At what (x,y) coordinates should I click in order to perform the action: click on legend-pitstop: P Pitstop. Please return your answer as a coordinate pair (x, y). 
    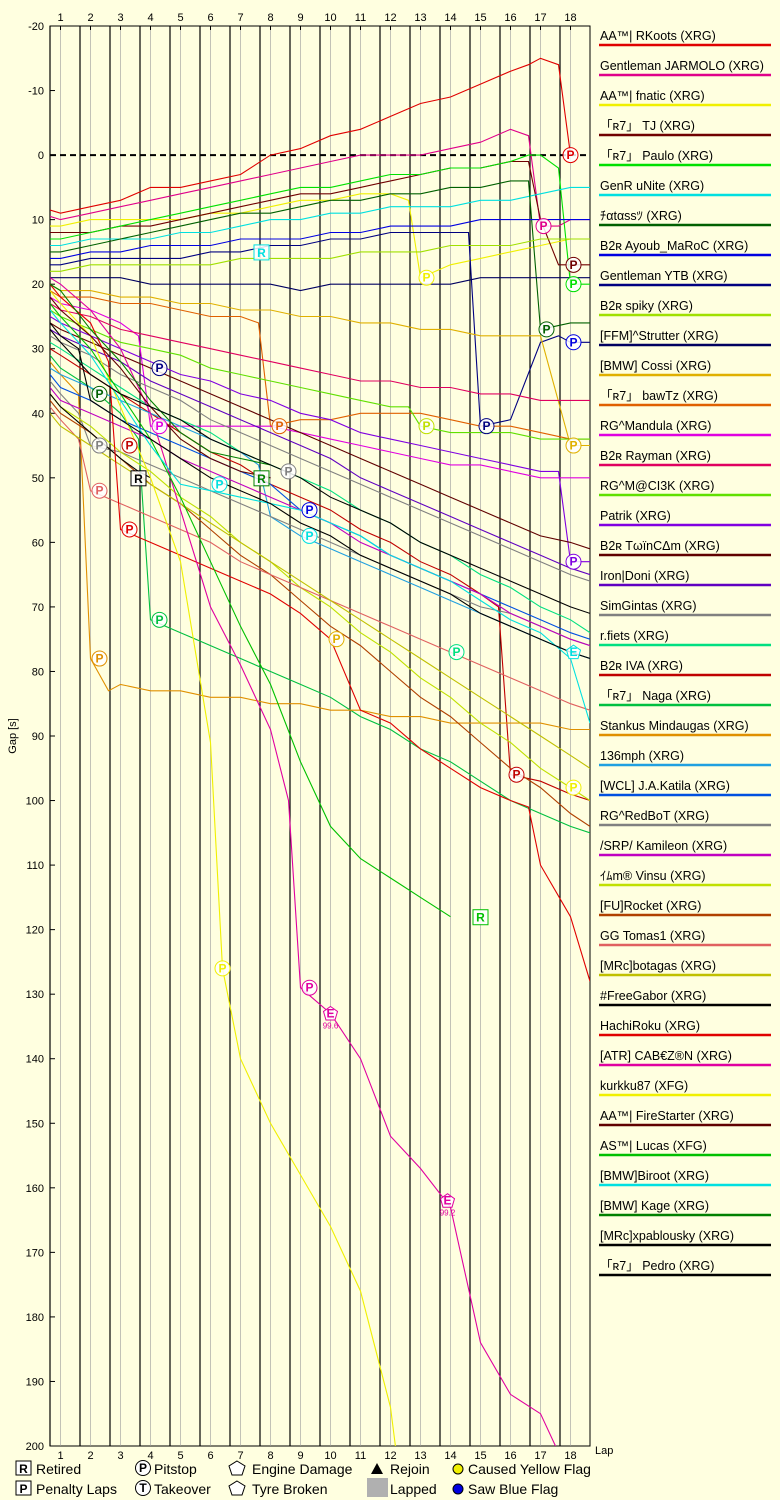
    Looking at the image, I should click on (166, 1468).